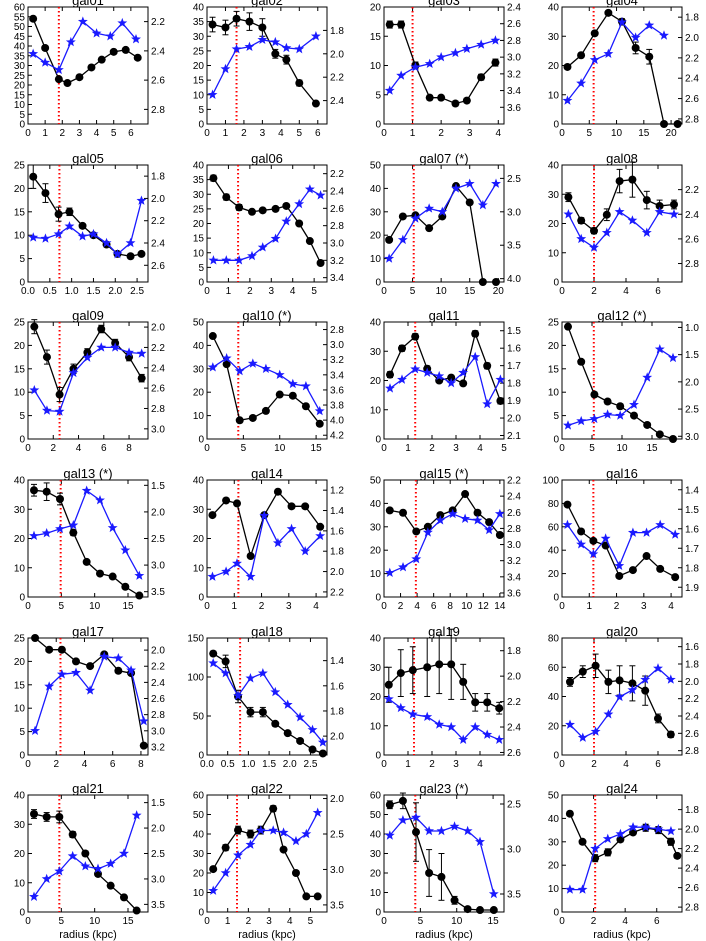 This screenshot has width=706, height=941. I want to click on y-tick-label: 40, so click(199, 481).